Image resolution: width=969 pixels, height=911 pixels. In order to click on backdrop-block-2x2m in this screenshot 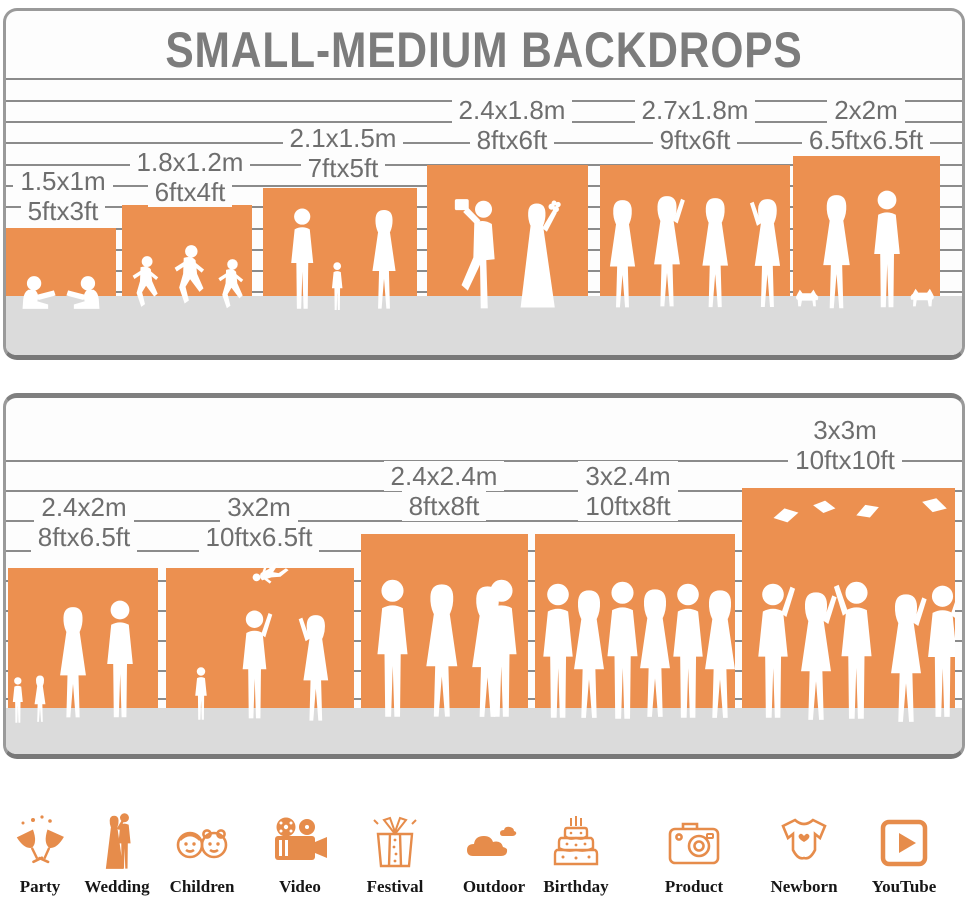, I will do `click(866, 232)`.